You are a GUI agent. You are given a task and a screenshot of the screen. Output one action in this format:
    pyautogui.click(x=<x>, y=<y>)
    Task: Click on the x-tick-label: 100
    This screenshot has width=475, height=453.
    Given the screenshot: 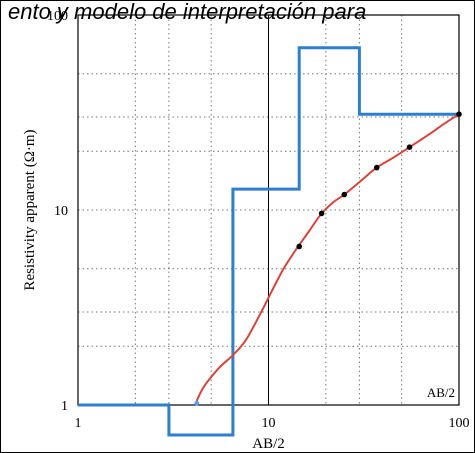 What is the action you would take?
    pyautogui.click(x=459, y=423)
    